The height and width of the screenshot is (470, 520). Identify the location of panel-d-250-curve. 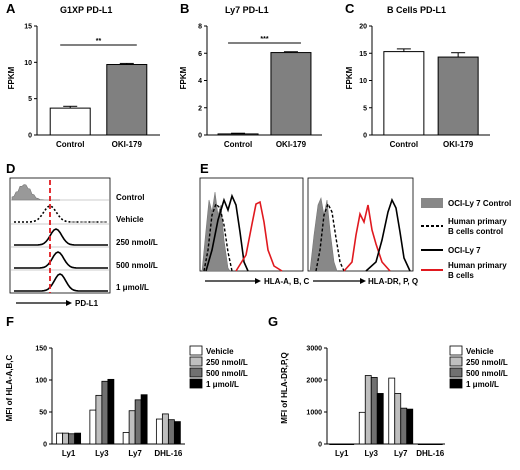
(61, 237).